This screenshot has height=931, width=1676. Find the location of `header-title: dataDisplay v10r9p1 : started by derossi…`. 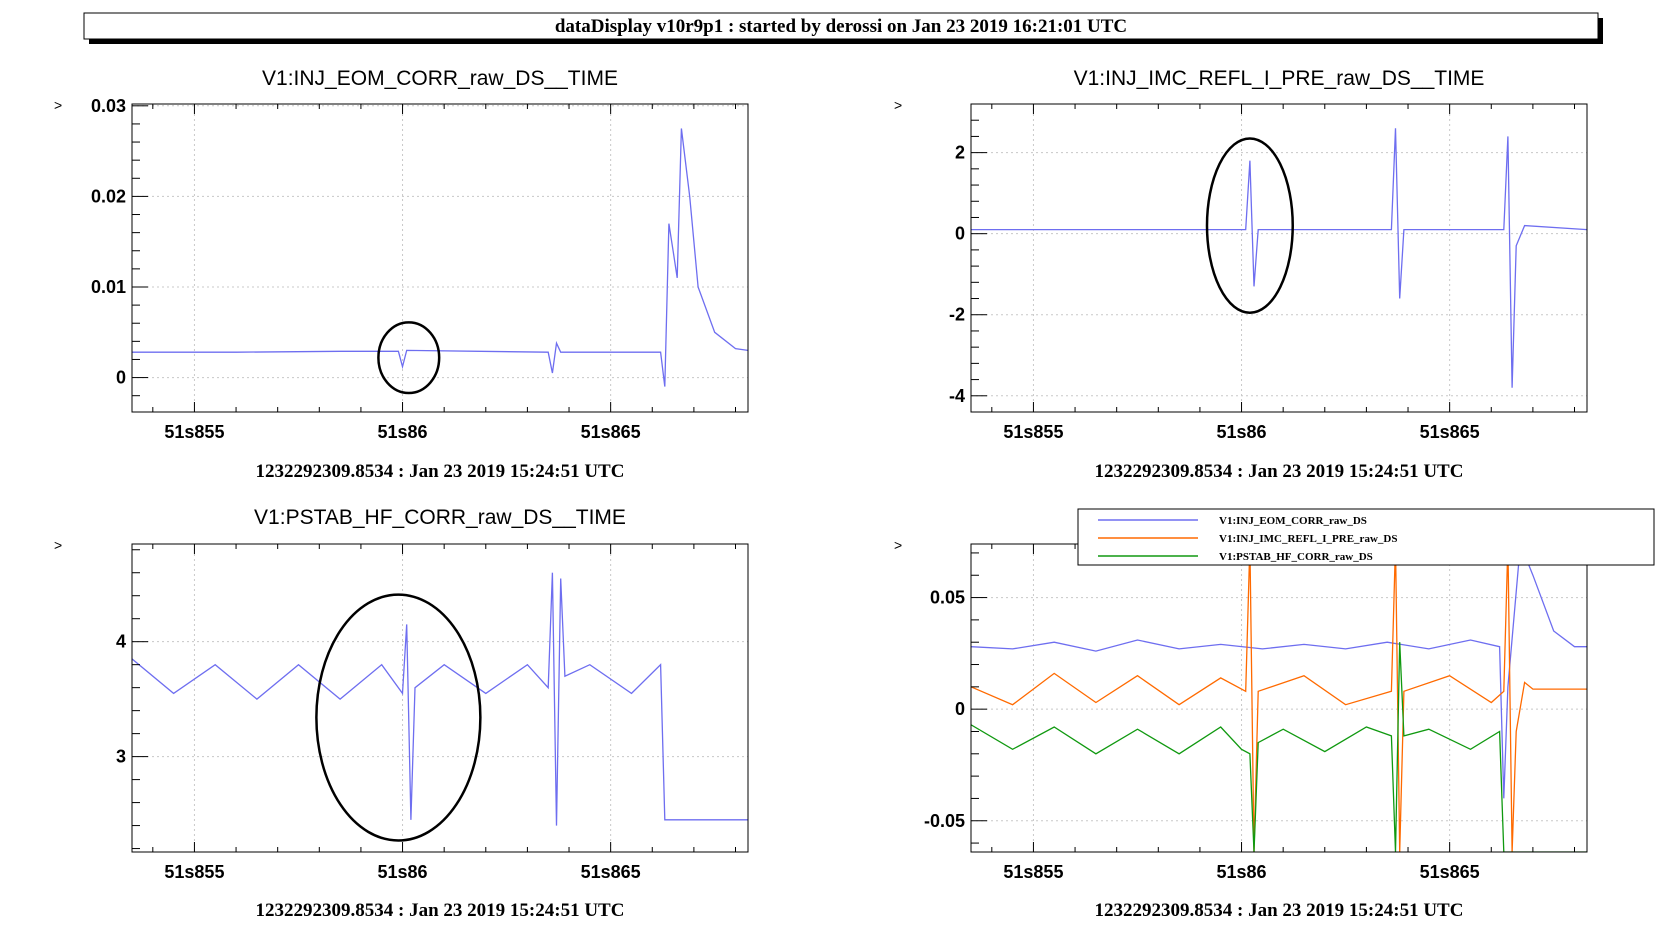

header-title: dataDisplay v10r9p1 : started by derossi… is located at coordinates (841, 26).